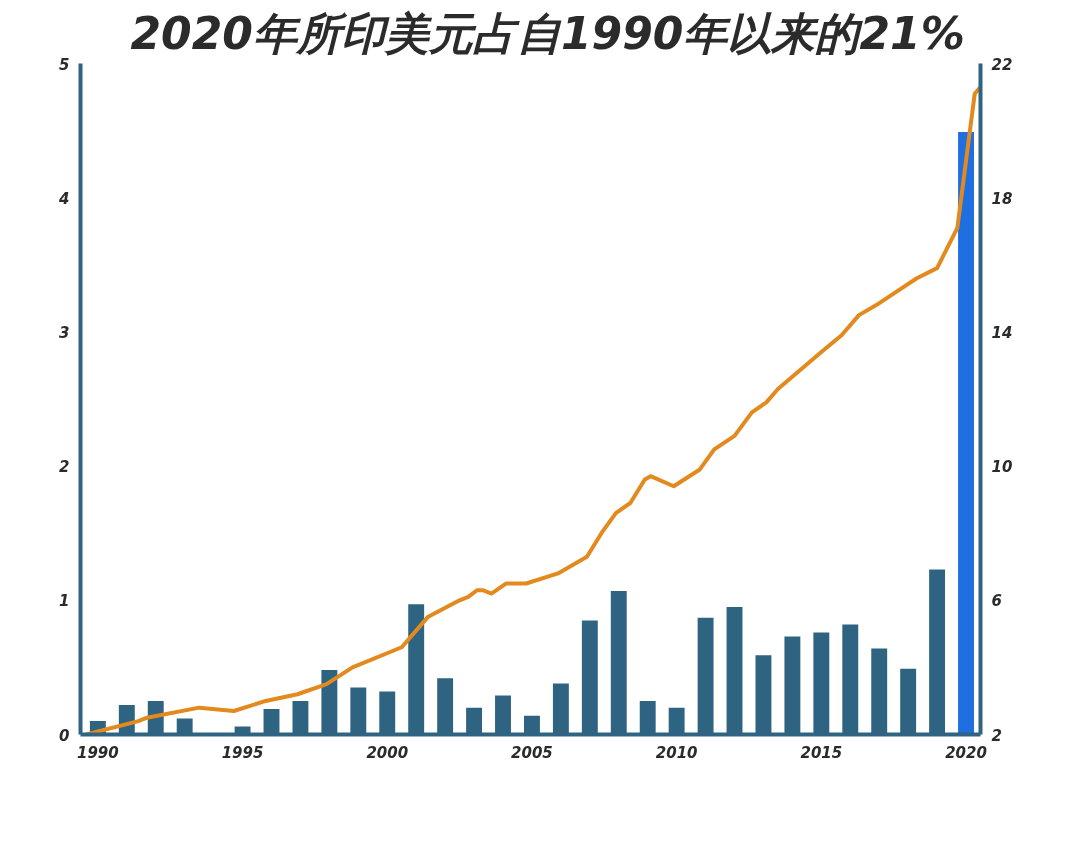  I want to click on chart-title: 2020年所印美元占自1990年以来的21%, so click(547, 33).